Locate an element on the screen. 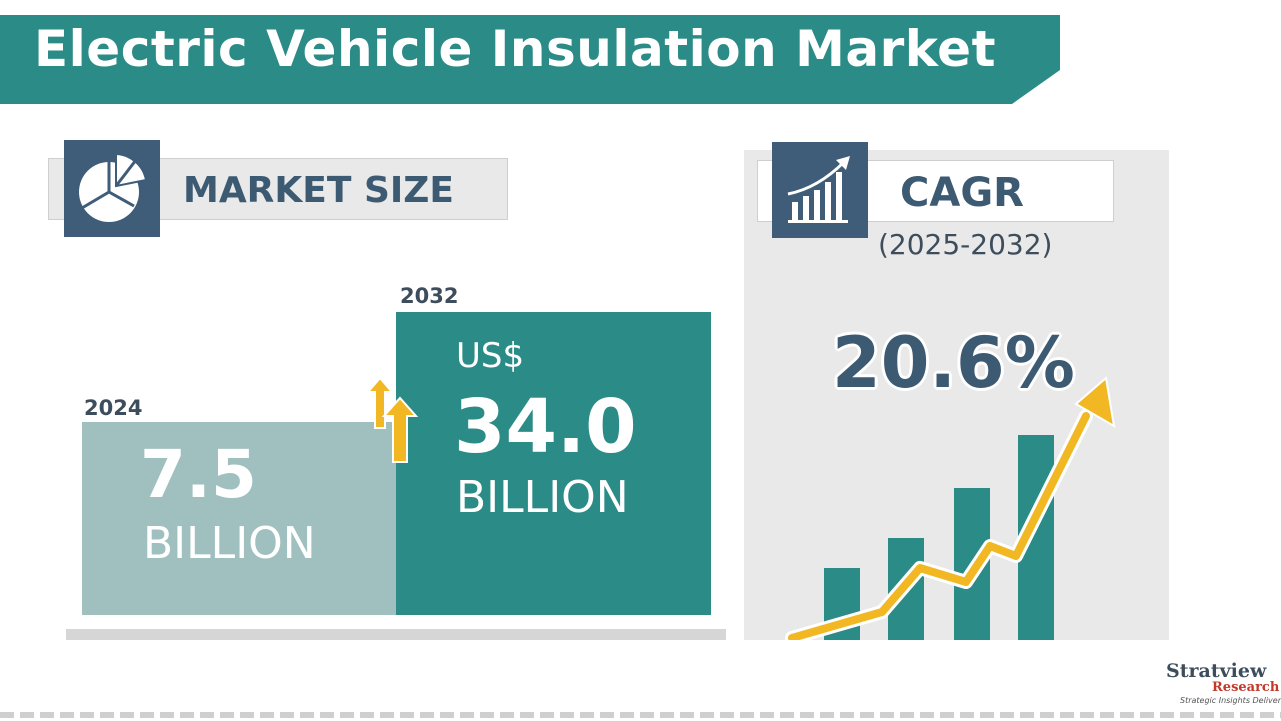  year-label-2032: 2032 is located at coordinates (429, 296).